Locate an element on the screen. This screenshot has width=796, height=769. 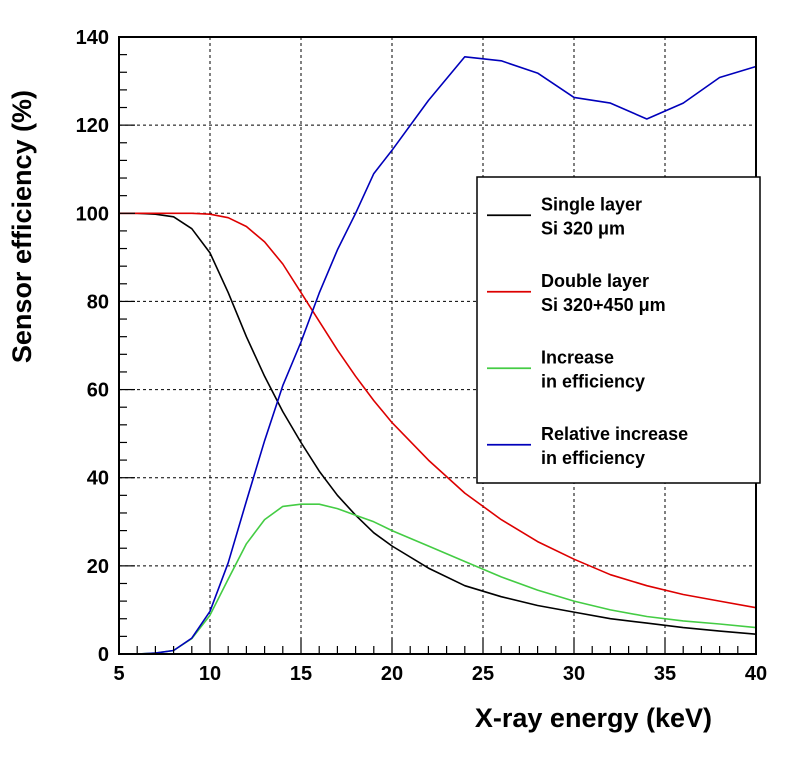
legend-label-1: Single layer is located at coordinates (591, 204).